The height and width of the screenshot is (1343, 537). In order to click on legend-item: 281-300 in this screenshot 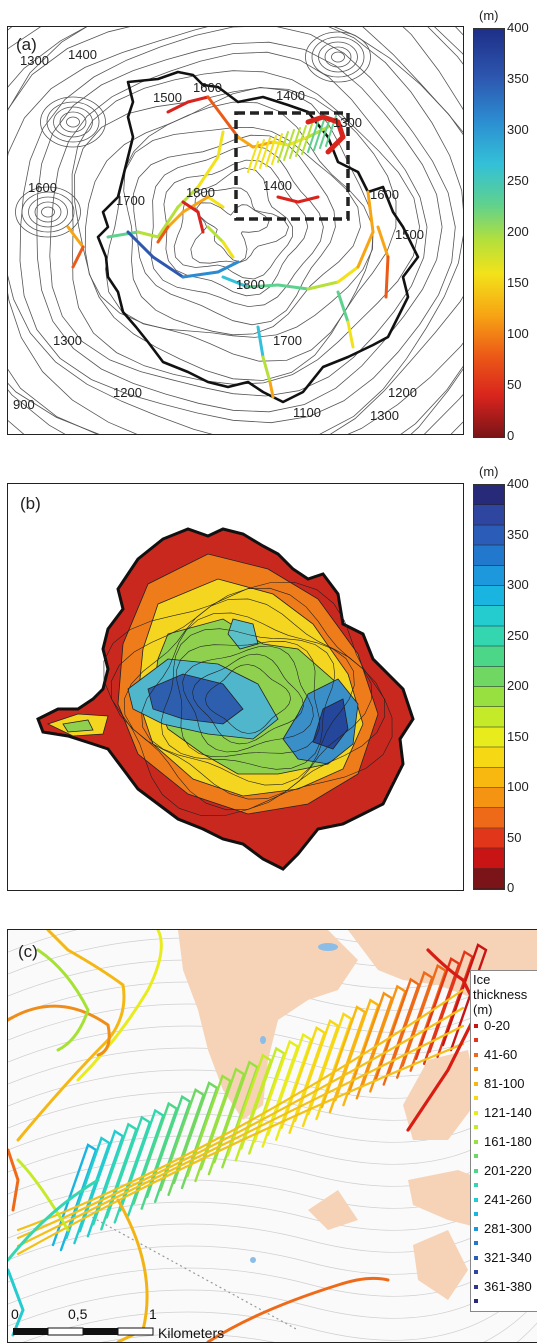, I will do `click(501, 1229)`.